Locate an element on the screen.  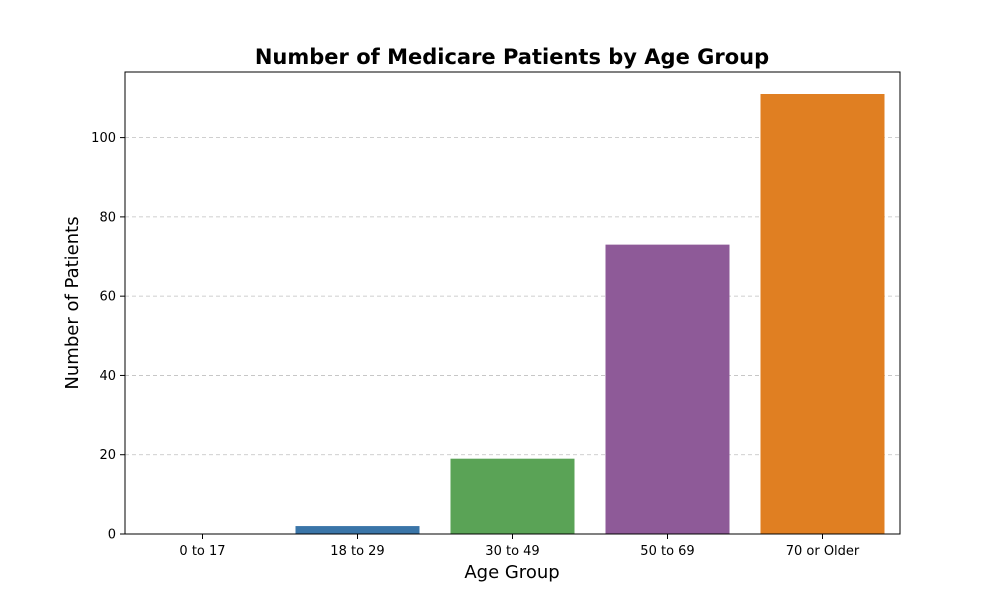
y-tick-label: 20 is located at coordinates (107, 455).